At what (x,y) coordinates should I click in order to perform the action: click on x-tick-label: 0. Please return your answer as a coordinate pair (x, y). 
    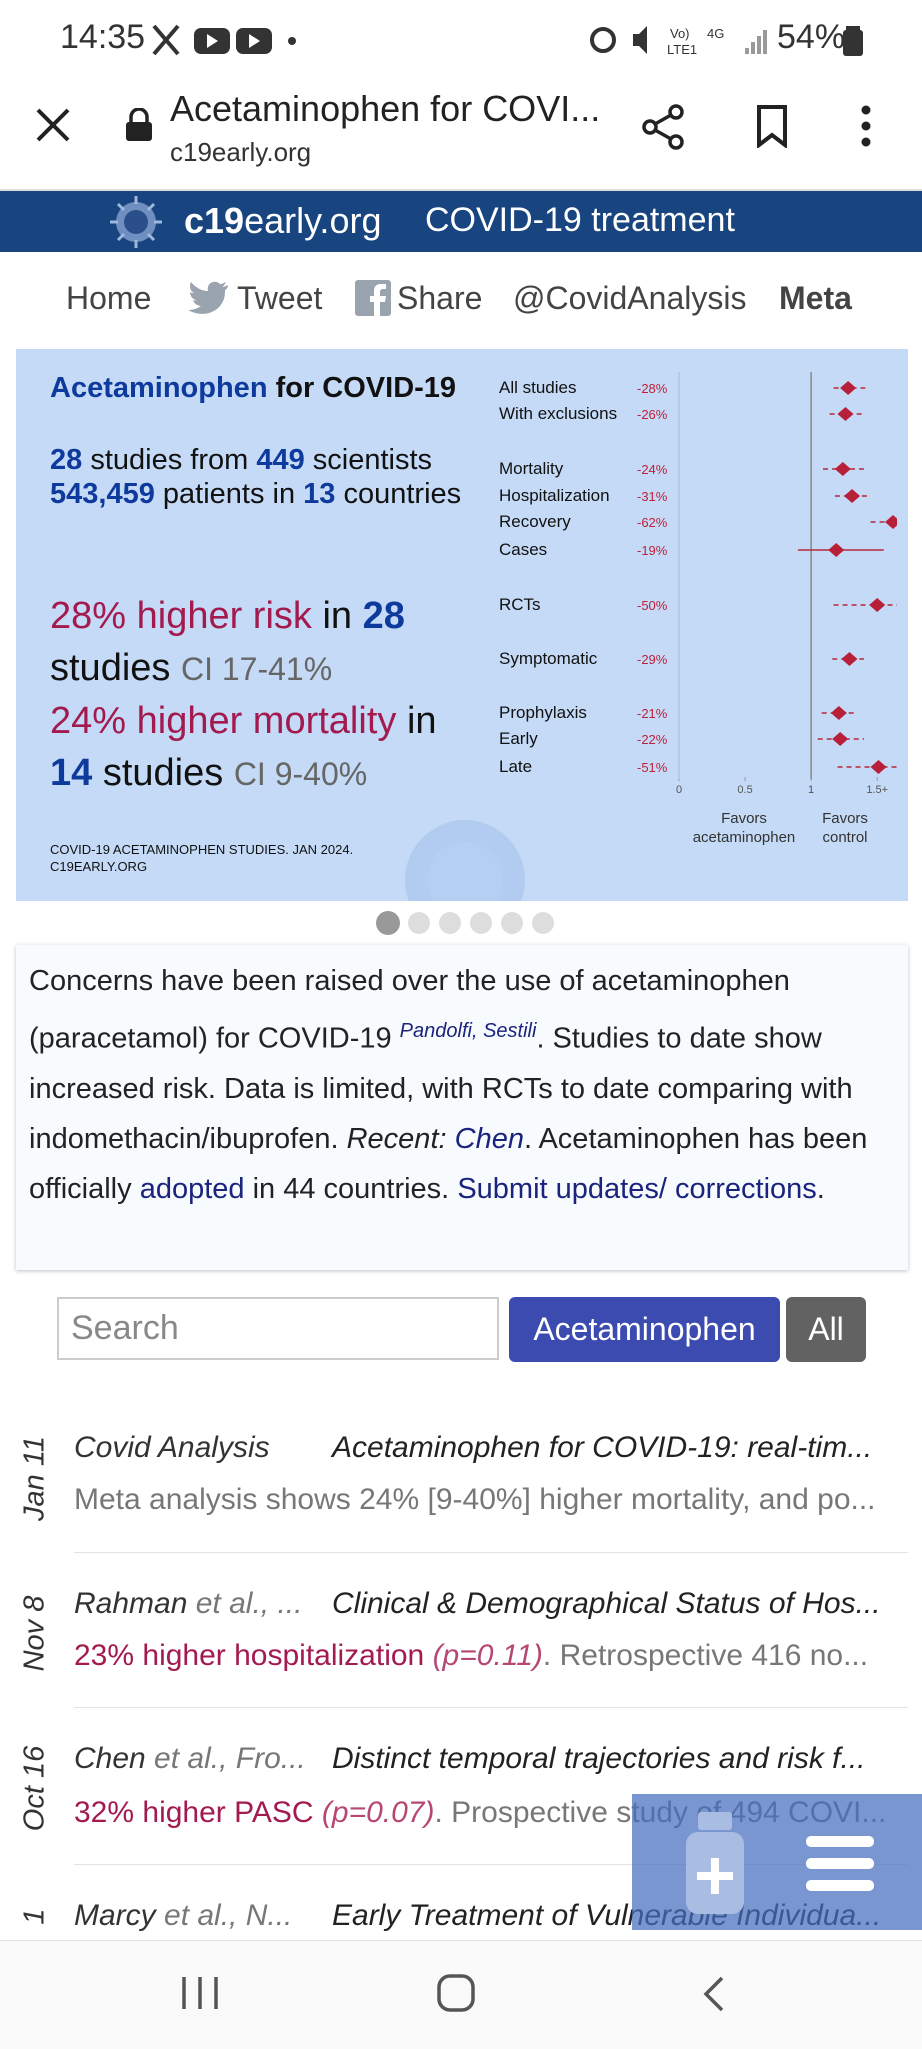
    Looking at the image, I should click on (679, 790).